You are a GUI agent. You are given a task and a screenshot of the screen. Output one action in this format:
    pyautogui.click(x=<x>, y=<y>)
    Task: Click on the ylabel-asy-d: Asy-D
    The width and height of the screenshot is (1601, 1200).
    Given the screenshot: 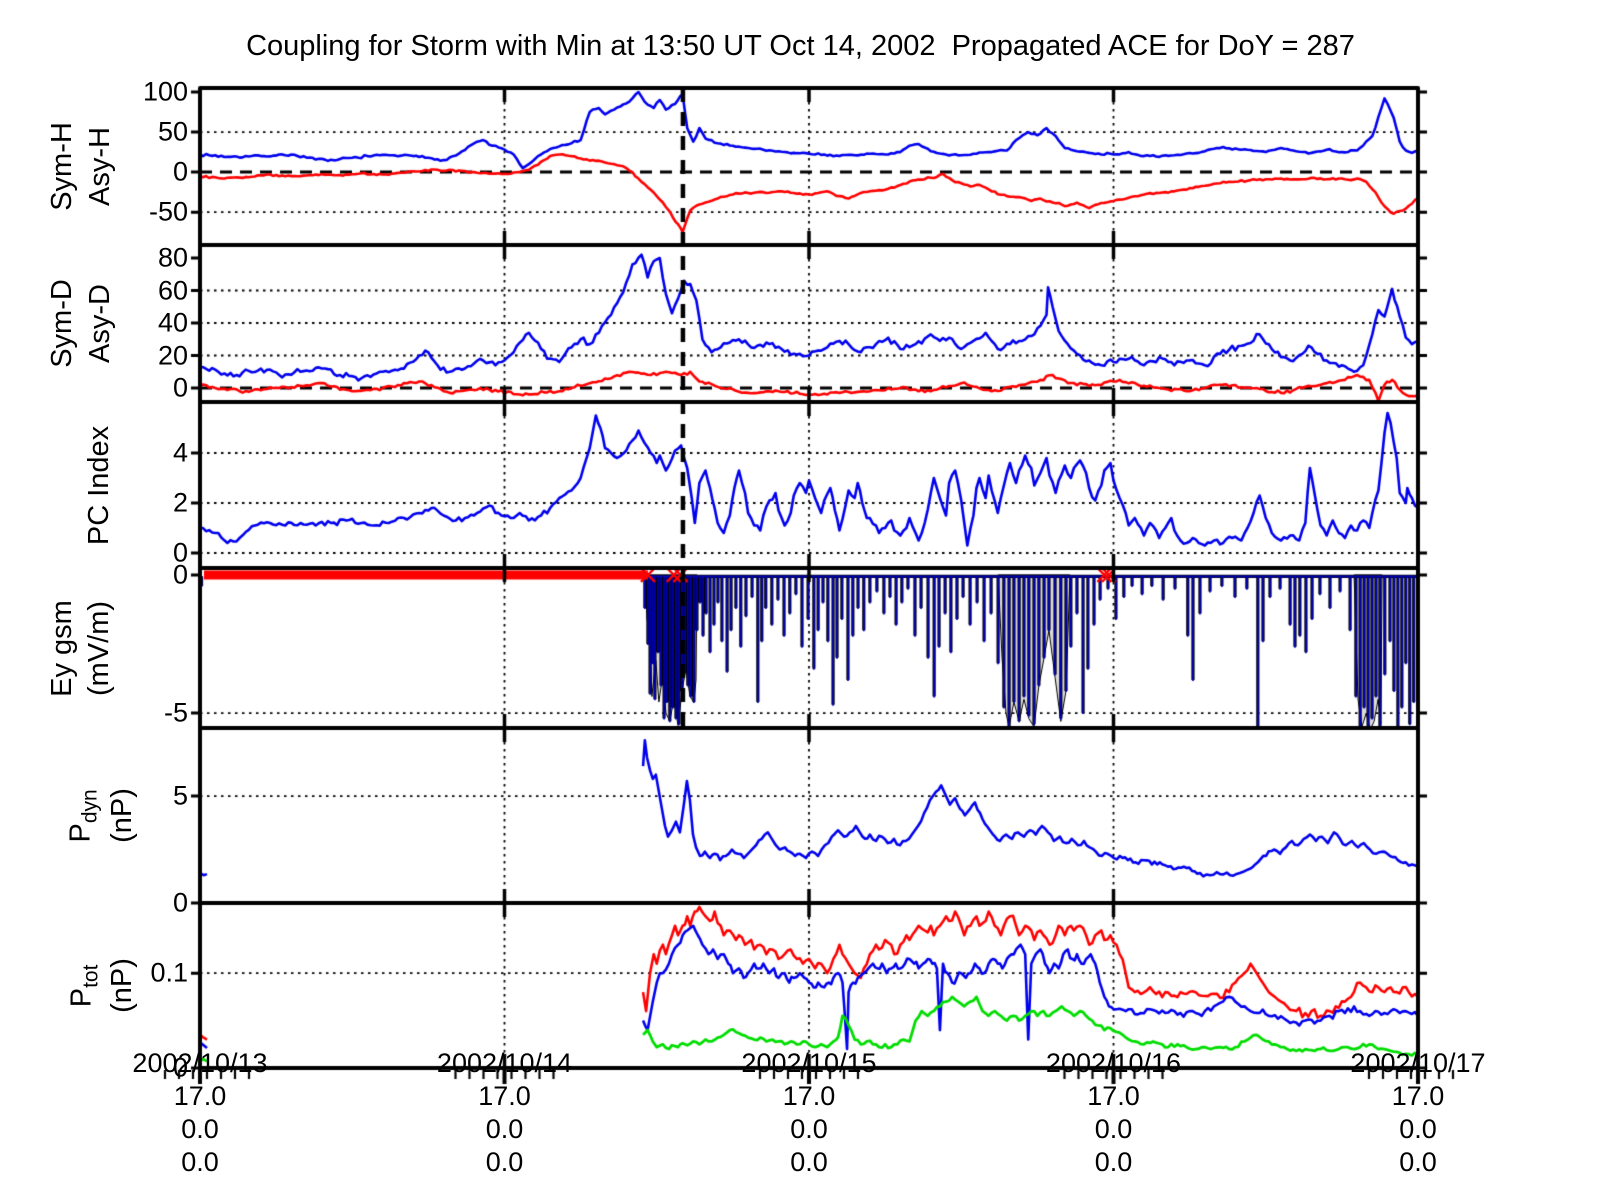 What is the action you would take?
    pyautogui.click(x=99, y=323)
    